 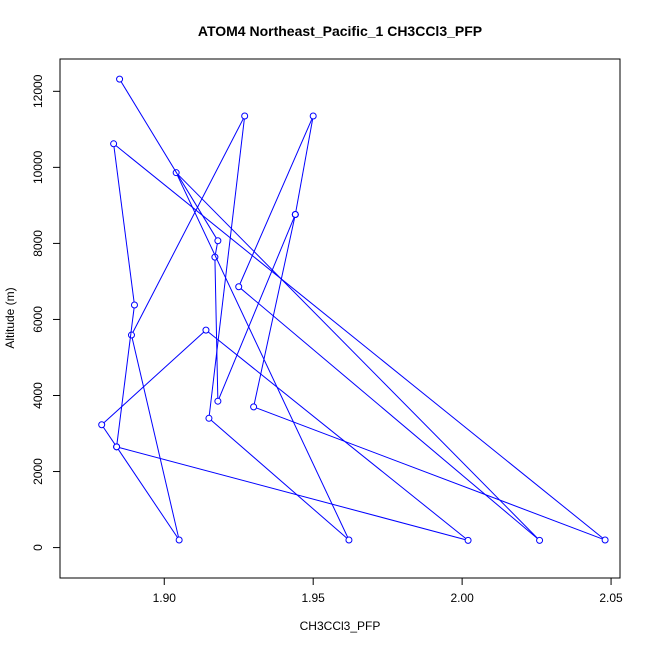 What do you see at coordinates (38, 395) in the screenshot?
I see `y-tick-label: 4000` at bounding box center [38, 395].